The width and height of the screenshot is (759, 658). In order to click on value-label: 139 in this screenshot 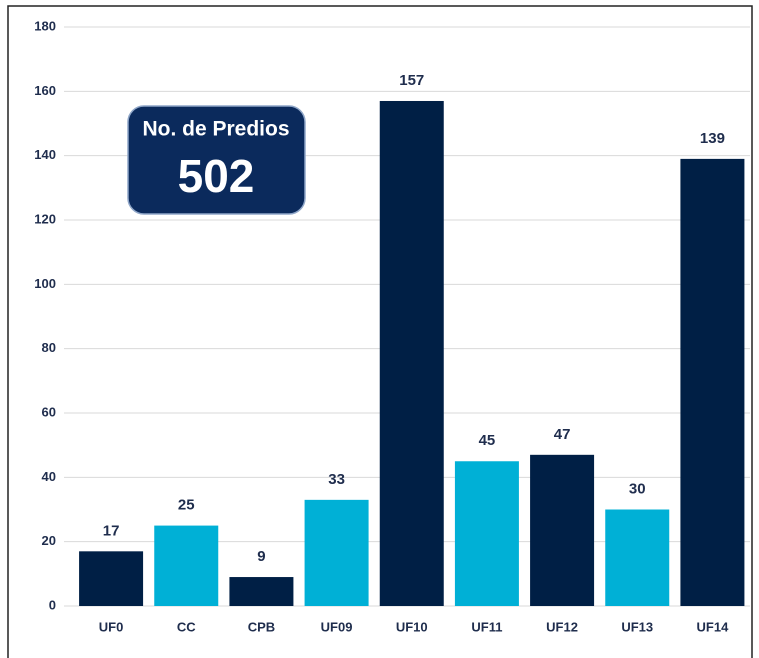, I will do `click(712, 138)`.